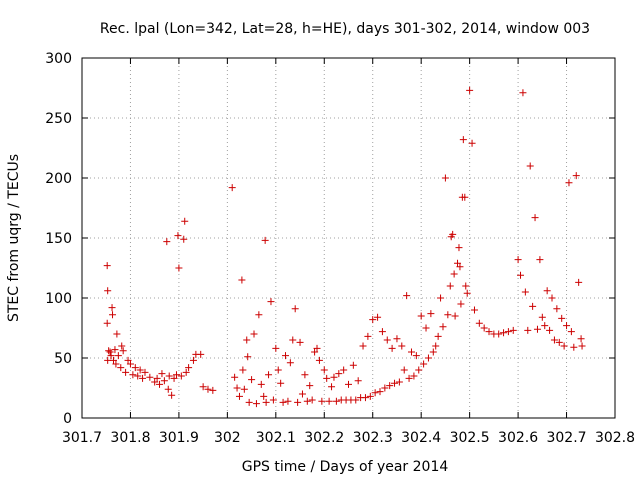 This screenshot has width=640, height=480. Describe the element at coordinates (227, 438) in the screenshot. I see `x-tick-label: 302` at that location.